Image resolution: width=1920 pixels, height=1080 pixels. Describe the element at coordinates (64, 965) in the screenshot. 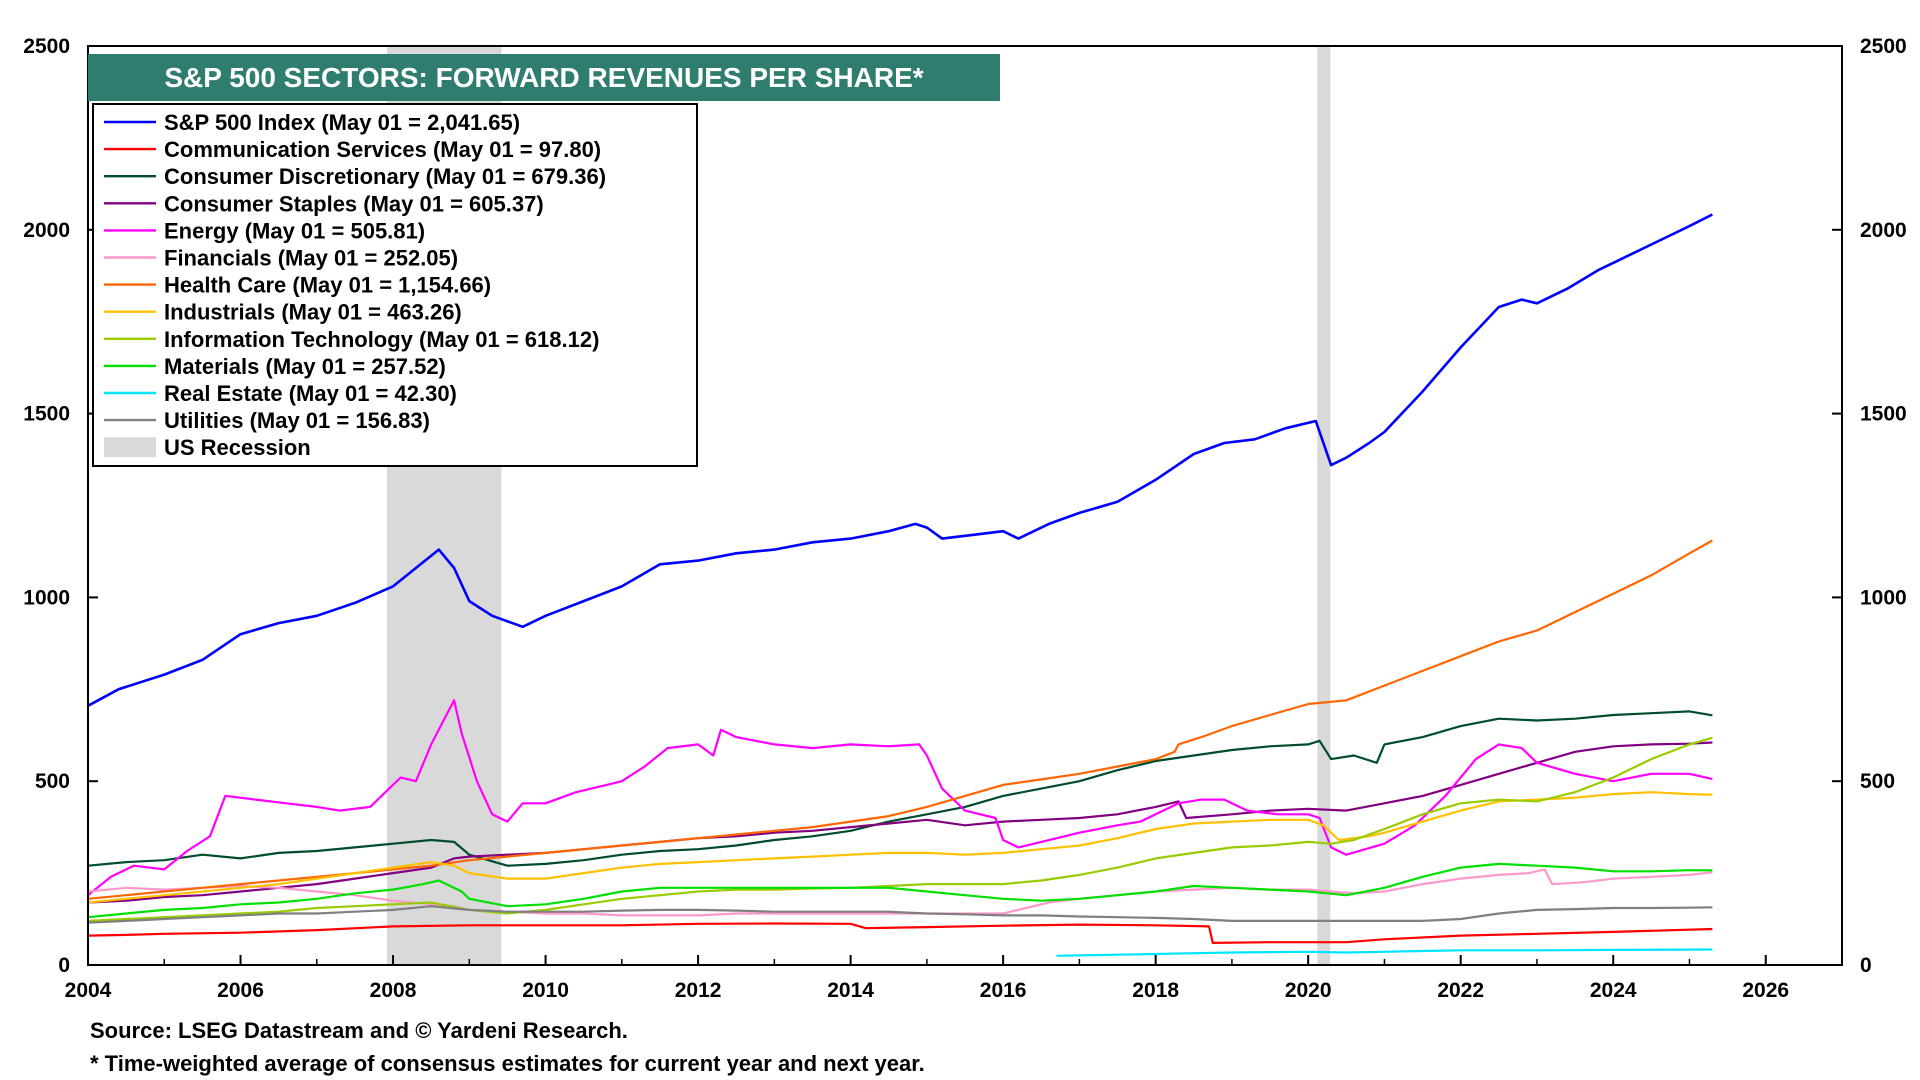

I see `y-tick-label-left: 0` at that location.